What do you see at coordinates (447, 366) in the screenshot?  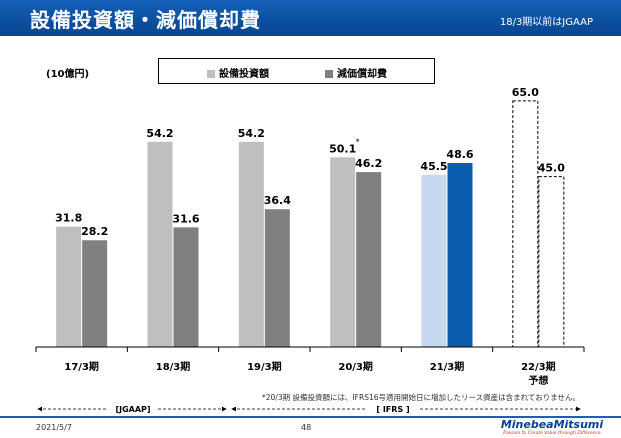 I see `x-tick-label-21/3期: 21/3期` at bounding box center [447, 366].